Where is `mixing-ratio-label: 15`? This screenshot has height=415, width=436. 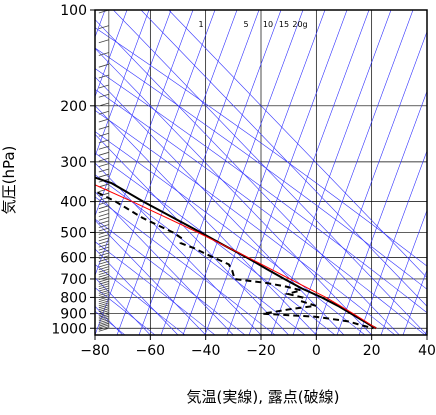 mixing-ratio-label: 15 is located at coordinates (284, 24).